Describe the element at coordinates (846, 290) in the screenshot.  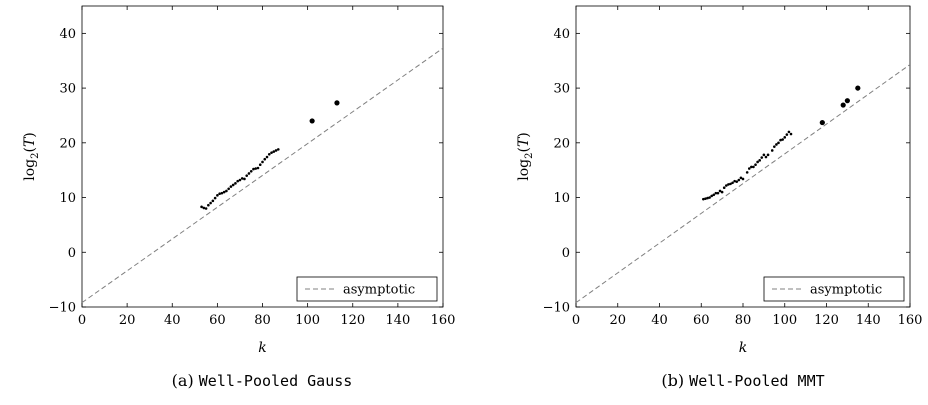
I see `legend-label: asymptotic` at that location.